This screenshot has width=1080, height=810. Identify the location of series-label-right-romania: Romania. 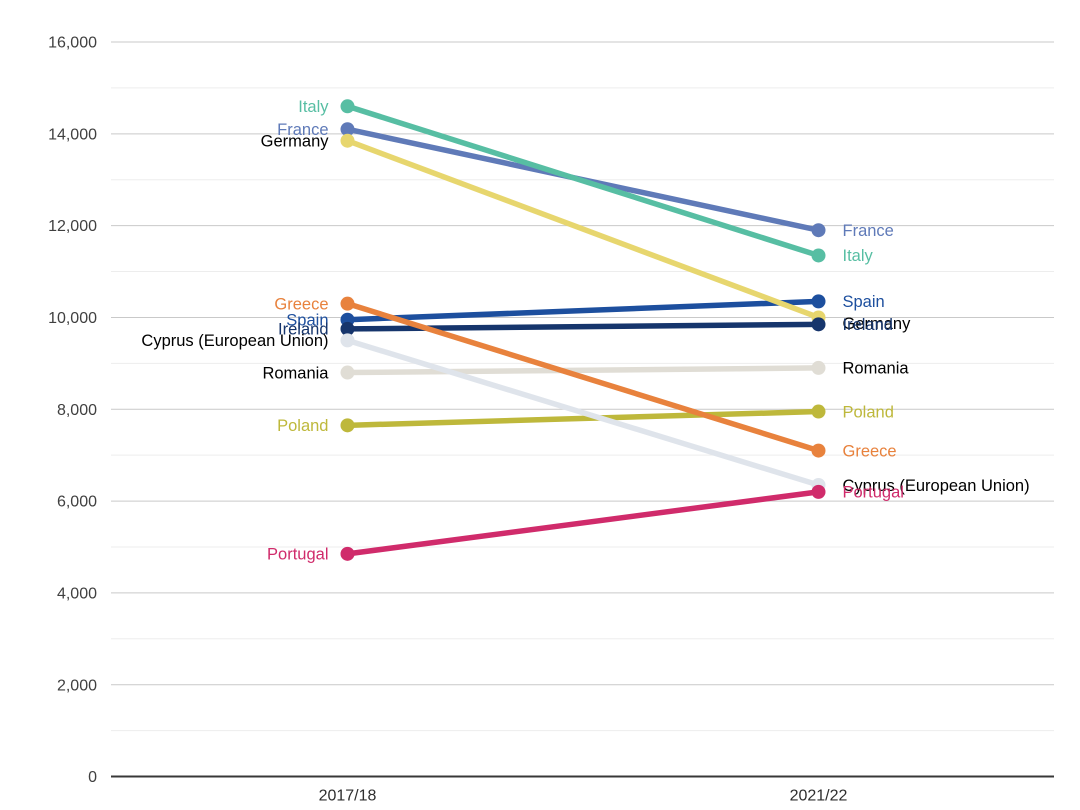
(876, 369).